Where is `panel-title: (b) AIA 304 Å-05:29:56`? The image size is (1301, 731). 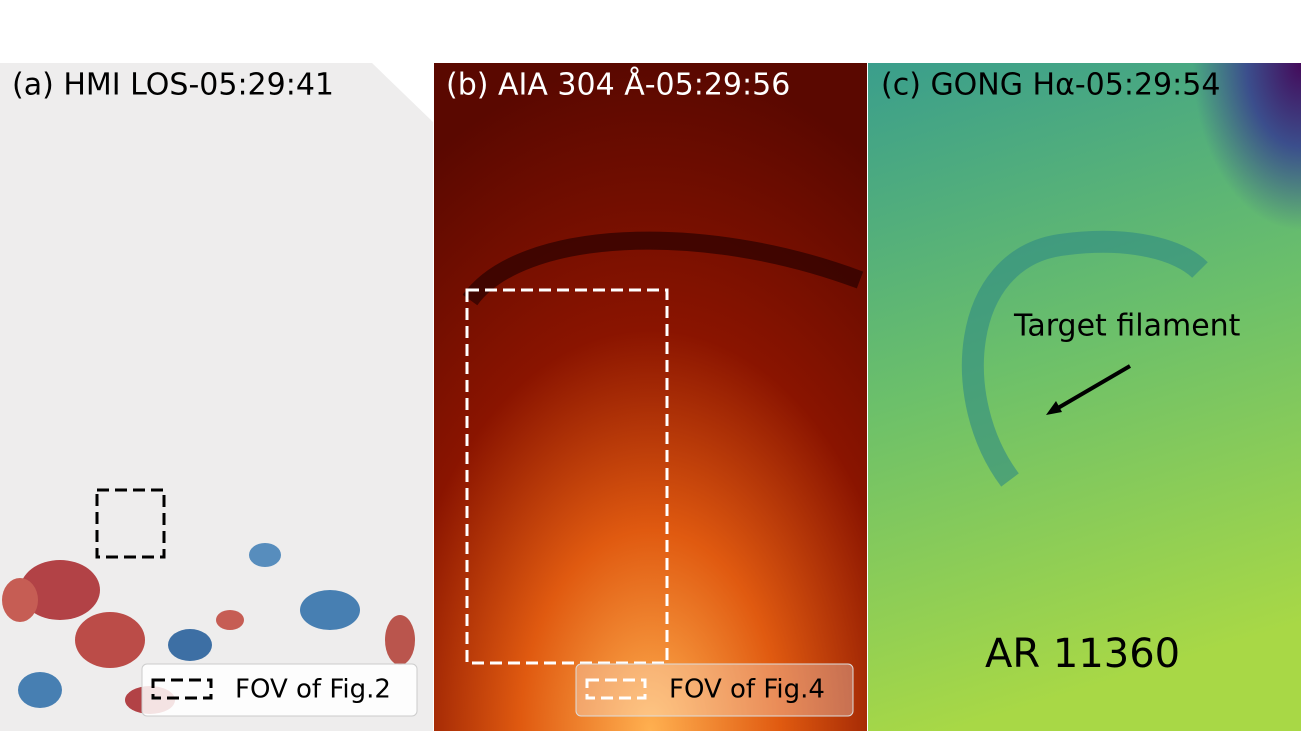 panel-title: (b) AIA 304 Å-05:29:56 is located at coordinates (618, 85).